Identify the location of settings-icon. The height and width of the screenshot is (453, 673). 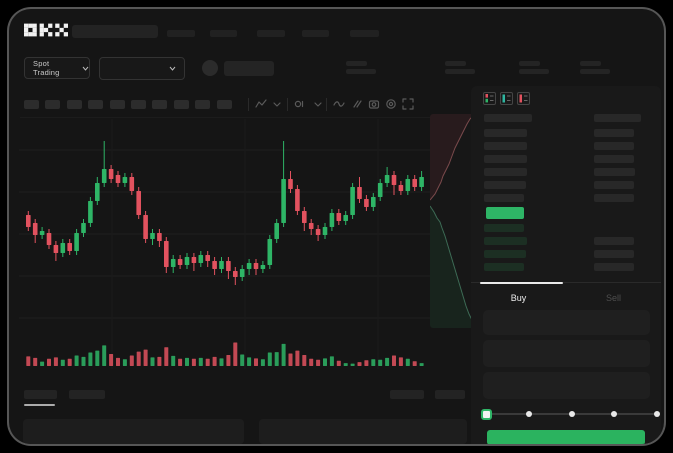
(391, 104).